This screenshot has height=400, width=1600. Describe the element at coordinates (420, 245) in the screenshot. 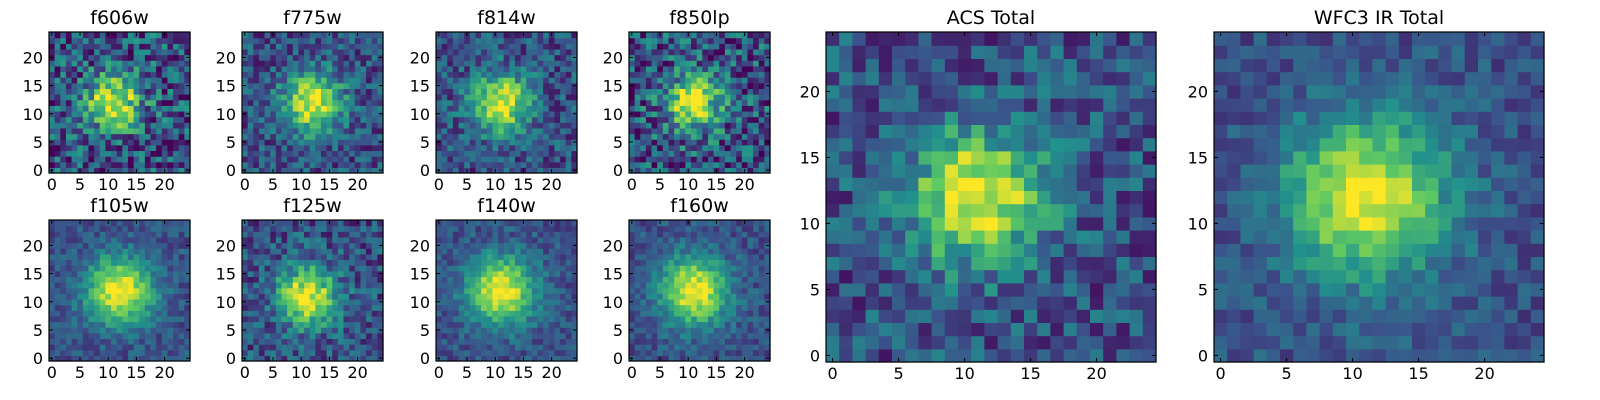

I see `y-tick-label: 20` at that location.